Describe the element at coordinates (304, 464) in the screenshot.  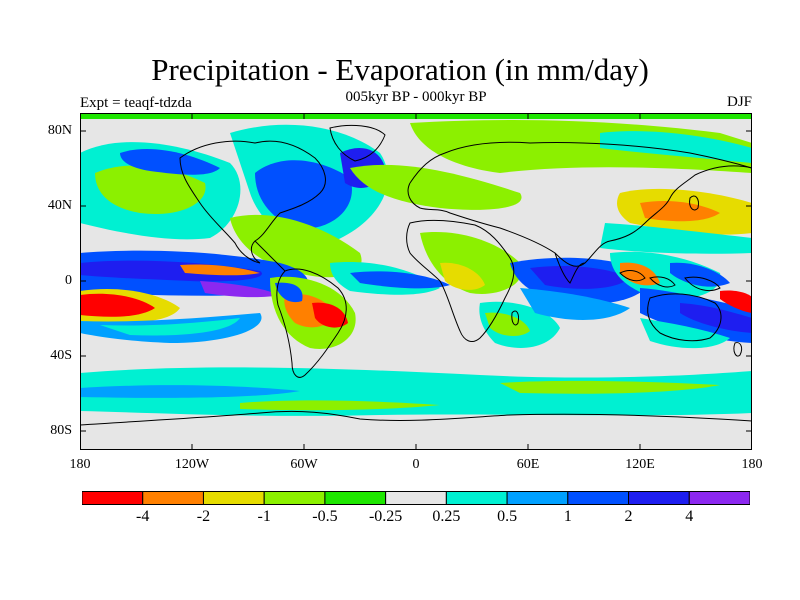
I see `lon-label-60w: 60W` at that location.